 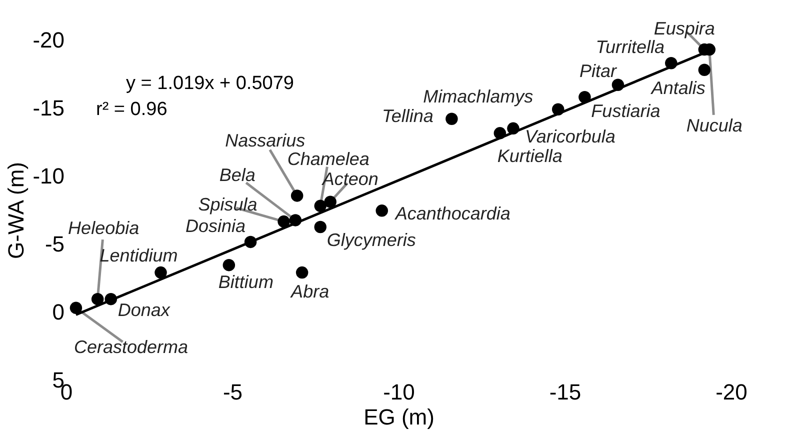 I want to click on annotation: Kurtiella, so click(x=529, y=156).